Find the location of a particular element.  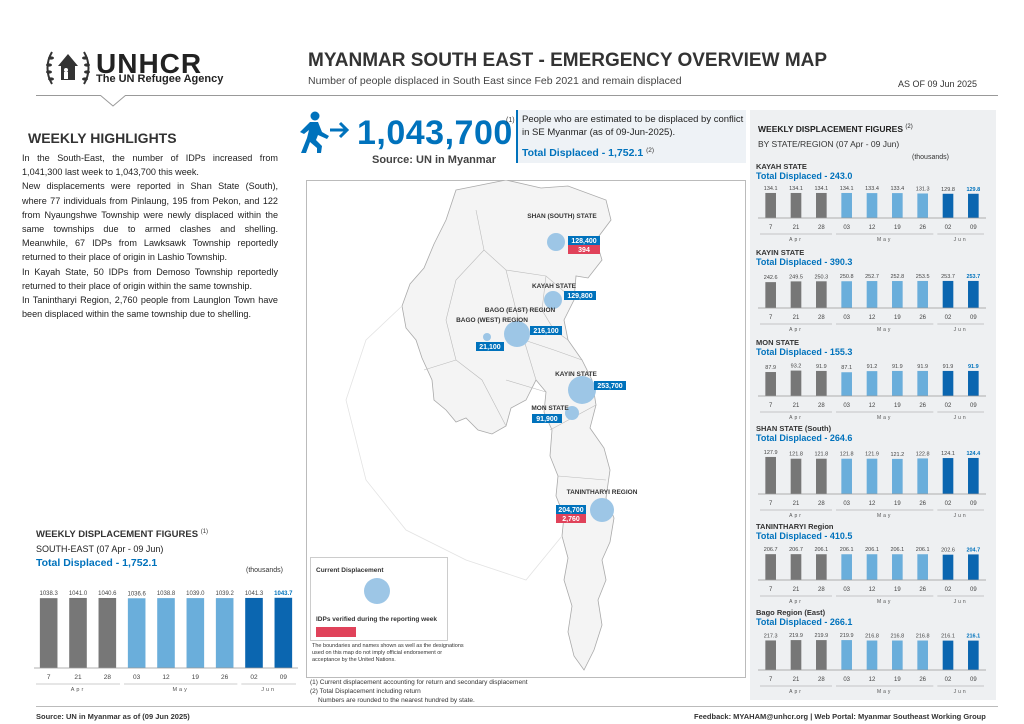

value-text-shan: 128,400 is located at coordinates (583, 241).